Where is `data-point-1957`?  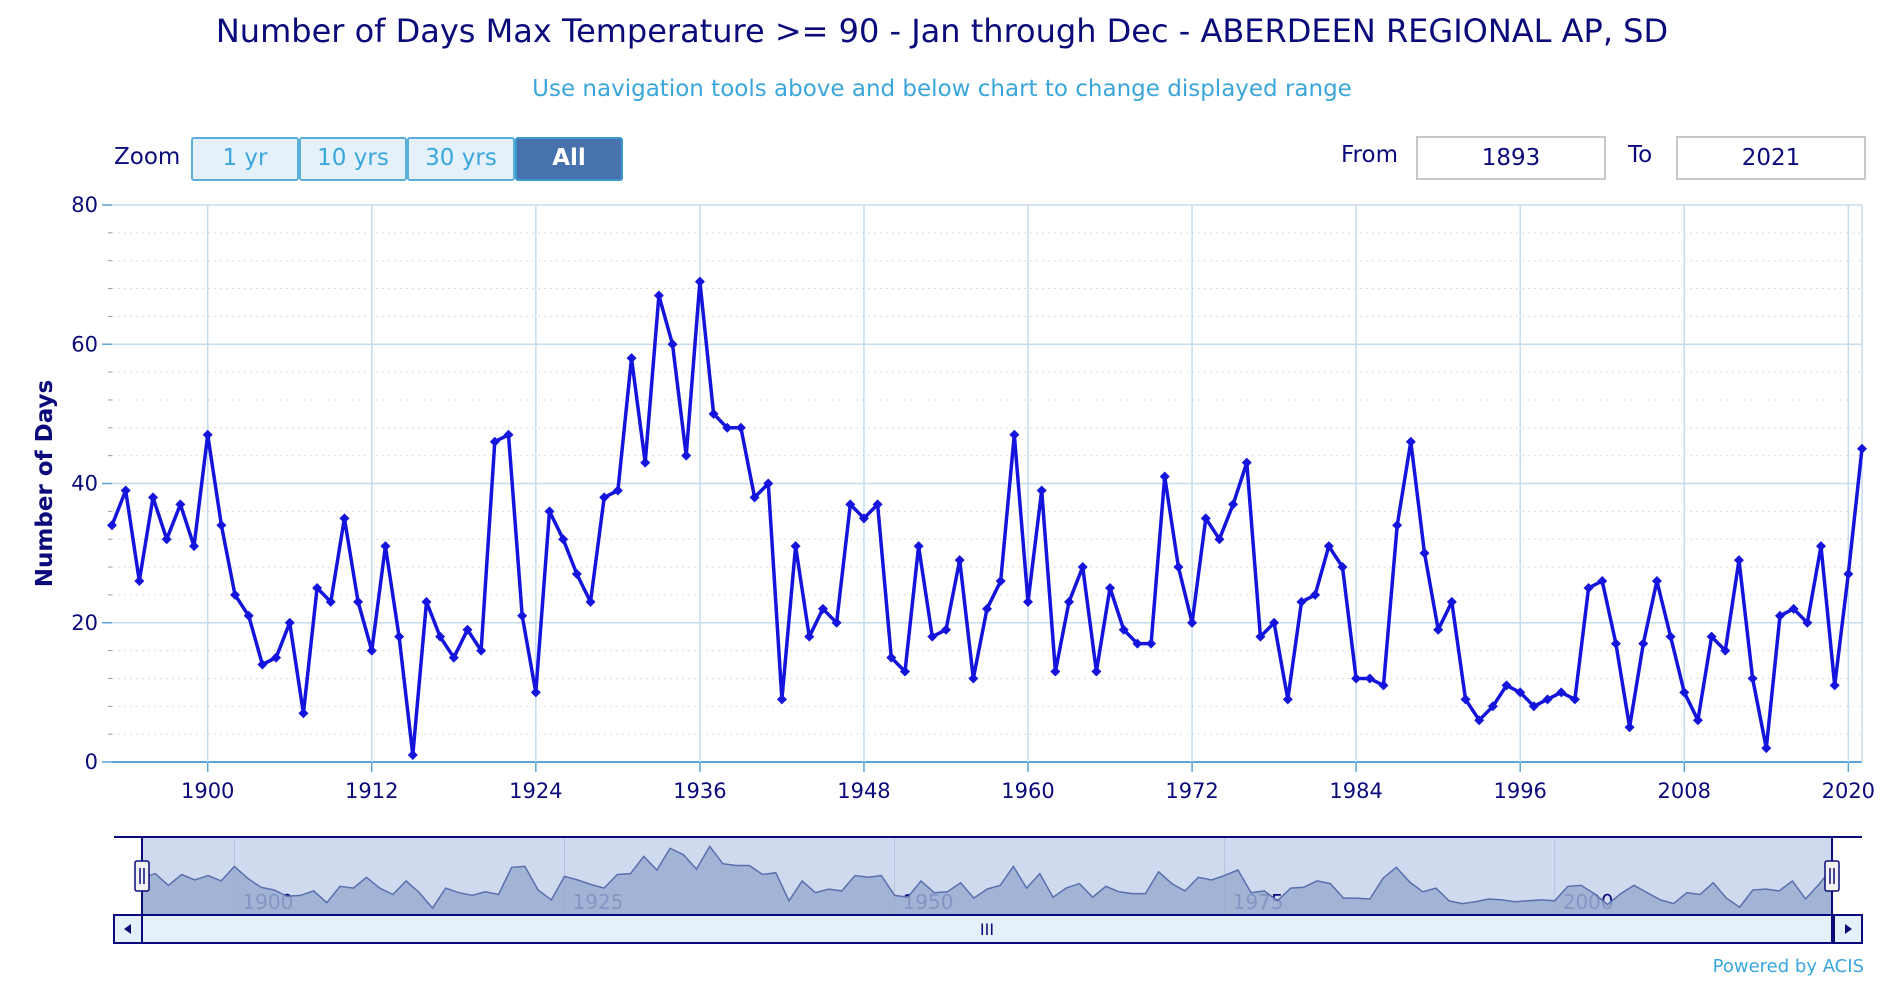 data-point-1957 is located at coordinates (987, 608).